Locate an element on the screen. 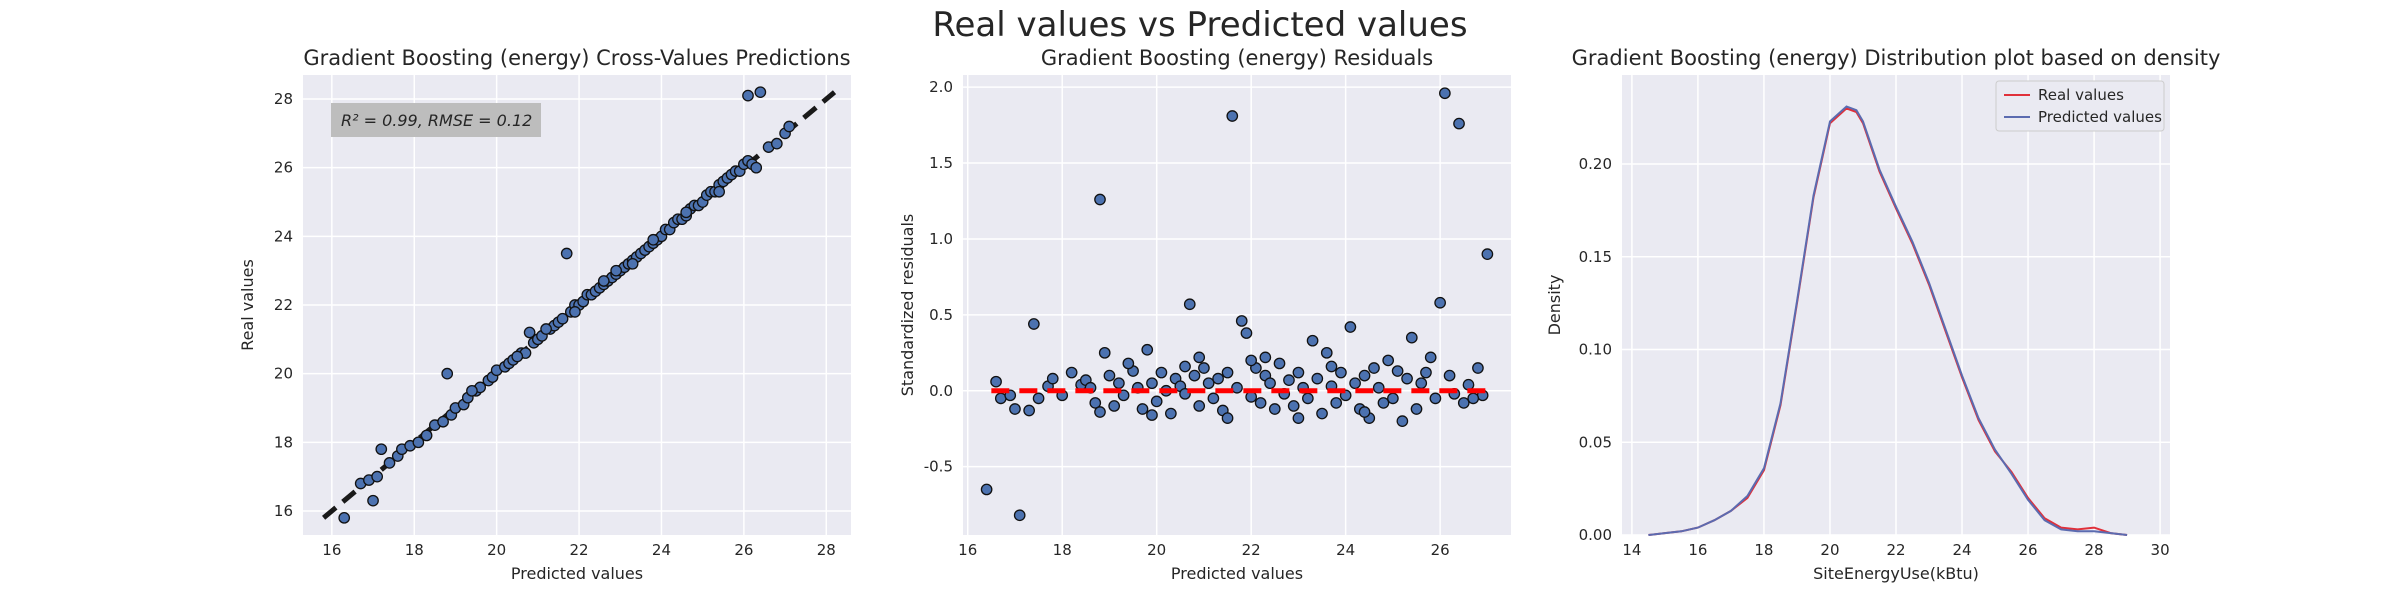 This screenshot has width=2400, height=604. x-axis-label: SiteEnergyUse(kBtu) is located at coordinates (1896, 573).